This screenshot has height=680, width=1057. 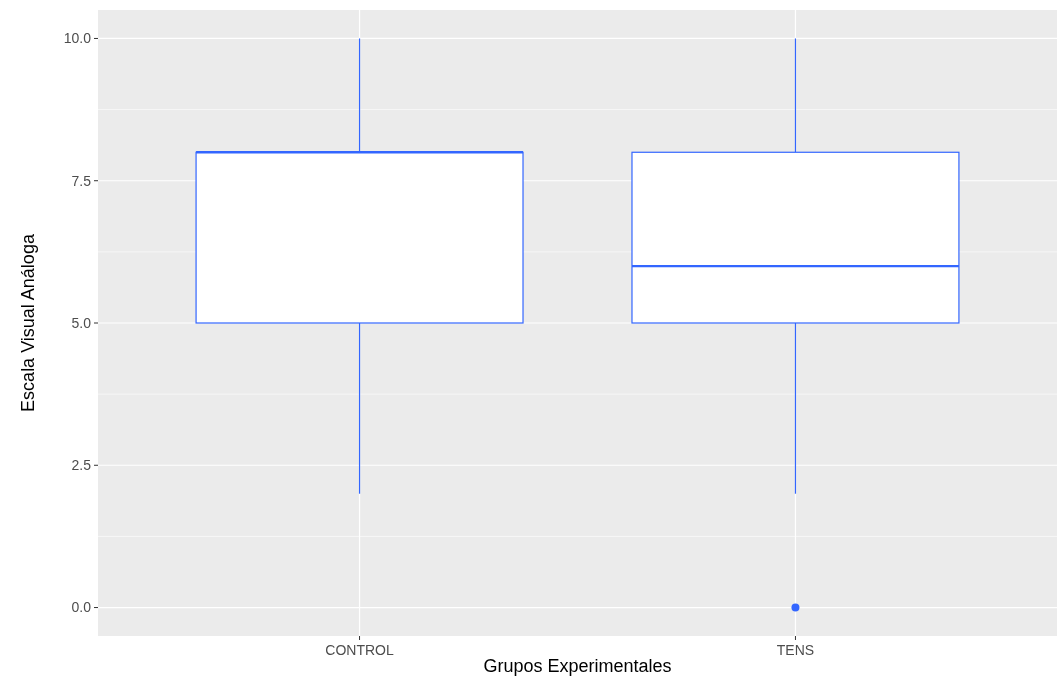 I want to click on y-tick-label: 2.5, so click(x=81, y=465).